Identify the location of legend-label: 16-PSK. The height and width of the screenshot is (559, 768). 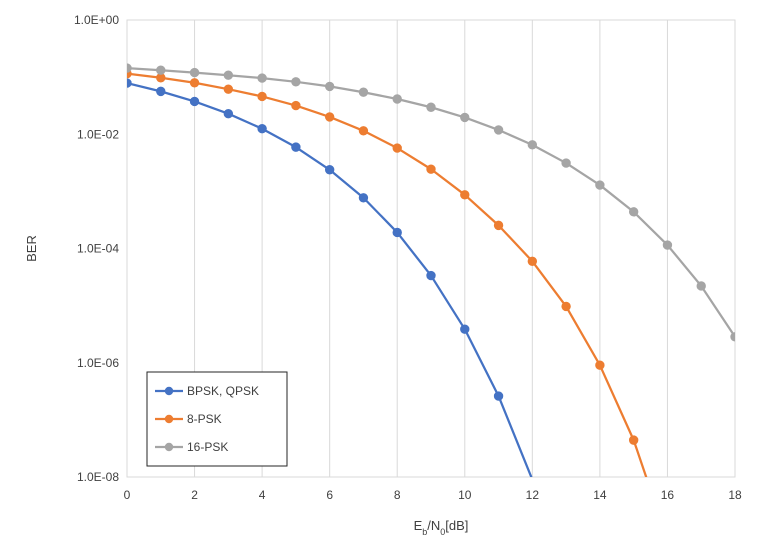
(207, 447).